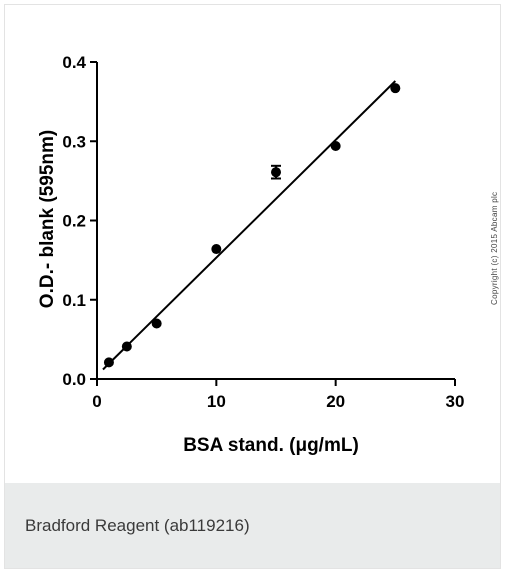  I want to click on y-tick-label: 0.3, so click(74, 141).